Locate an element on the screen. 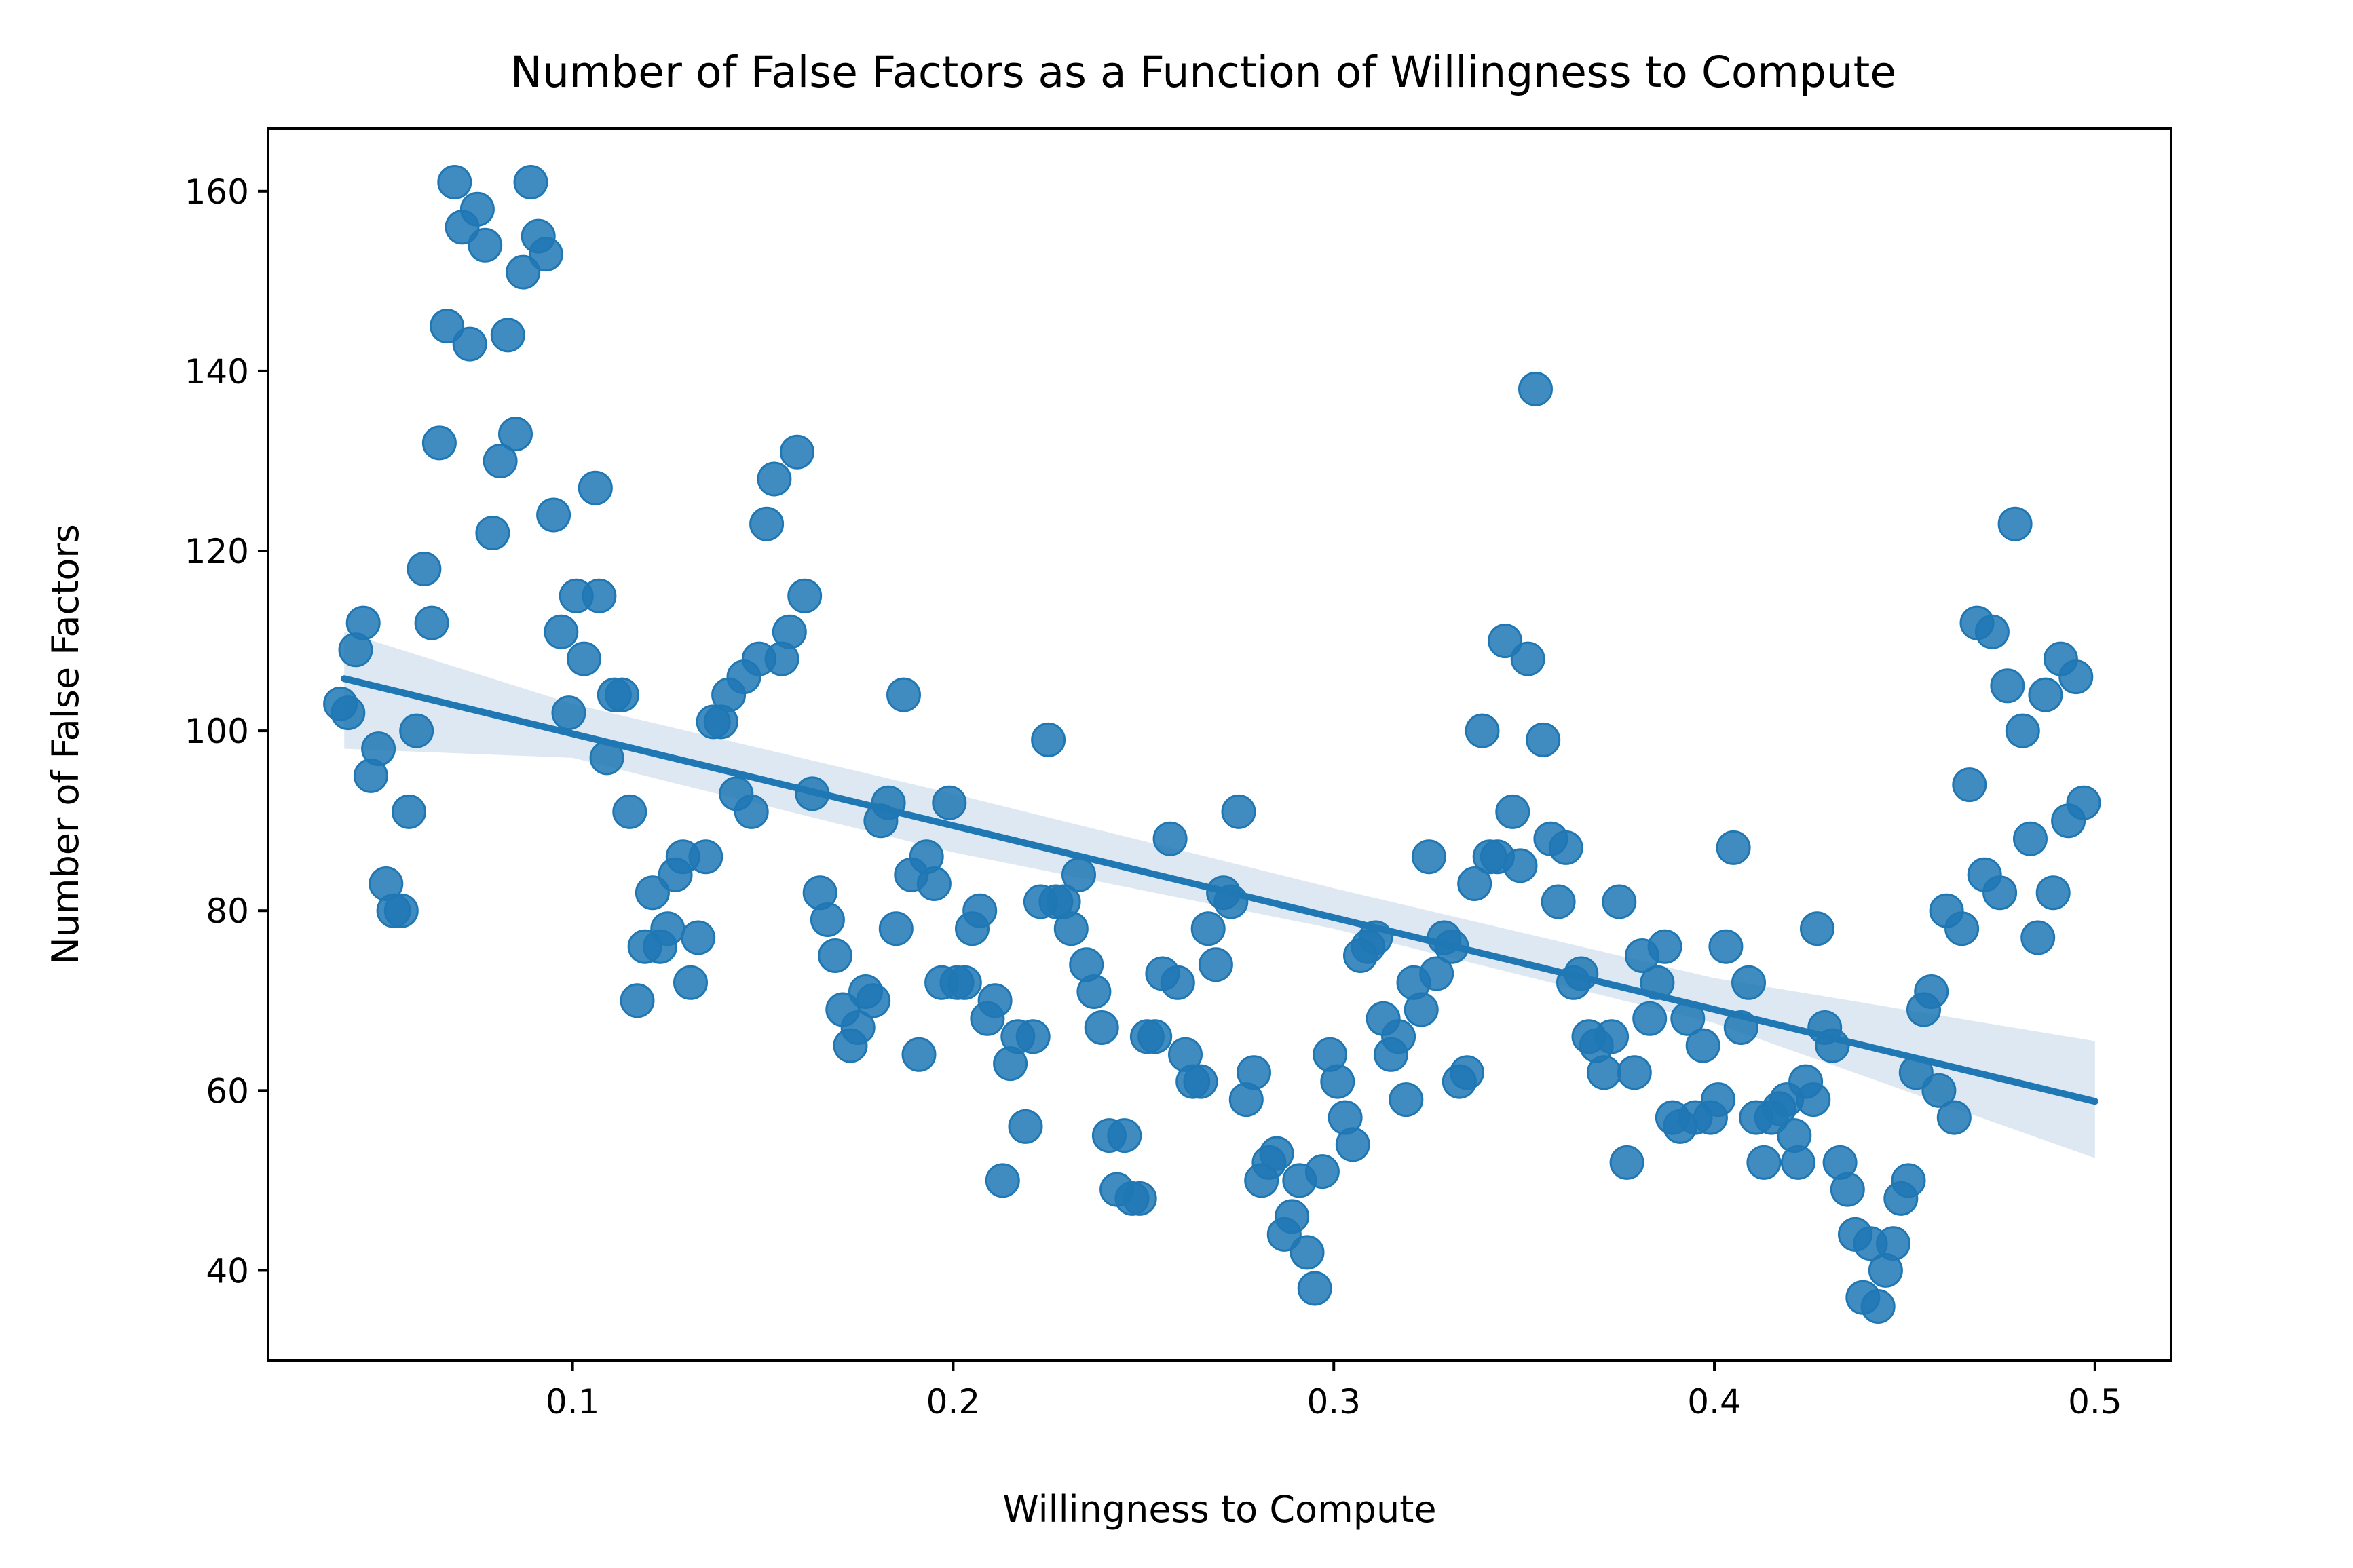  x-axis-label: Willingness to Compute is located at coordinates (1219, 1509).